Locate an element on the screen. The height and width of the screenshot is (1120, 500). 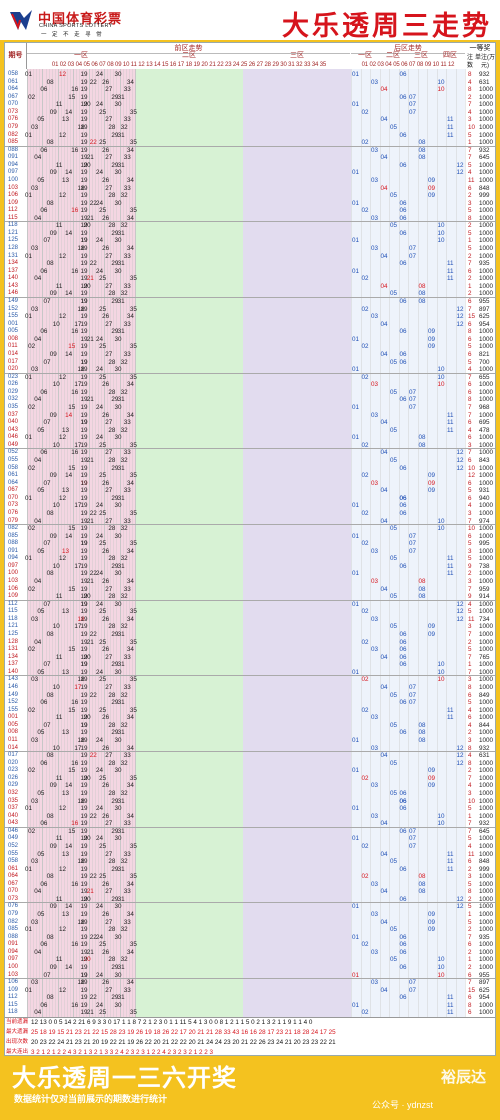
period-cell: 085 is located at coordinates (13, 535).